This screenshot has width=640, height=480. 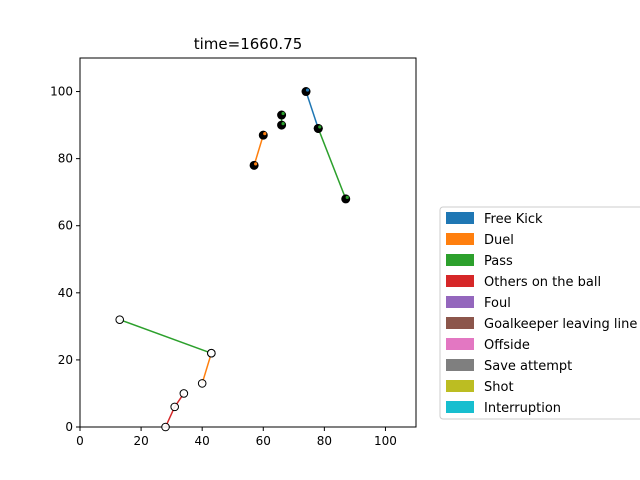 What do you see at coordinates (560, 324) in the screenshot?
I see `legend-label: Goalkeeper leaving line` at bounding box center [560, 324].